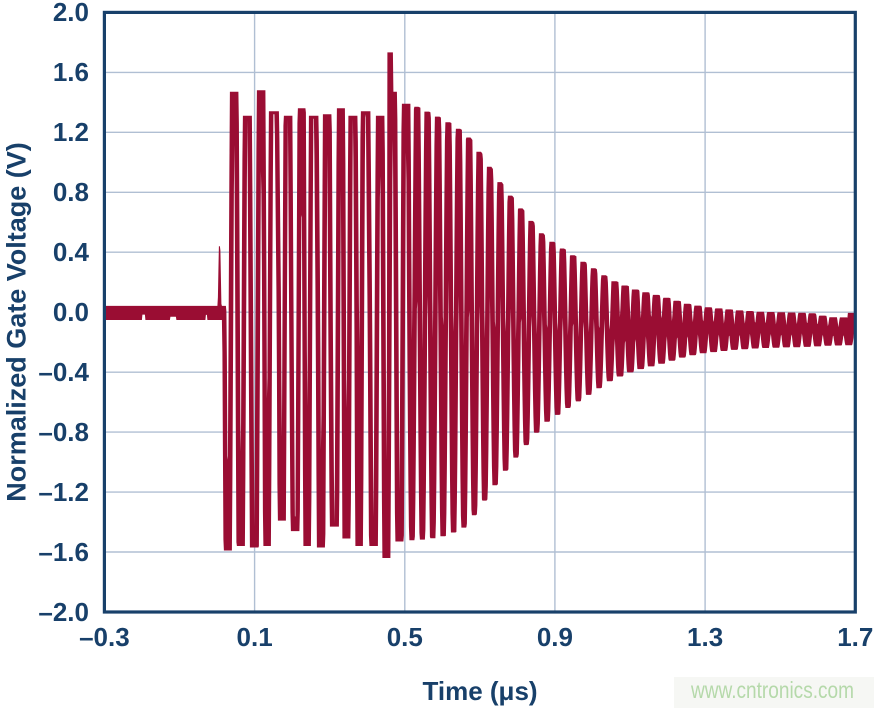 Image resolution: width=874 pixels, height=708 pixels. I want to click on svg-text: 1.2, so click(71, 132).